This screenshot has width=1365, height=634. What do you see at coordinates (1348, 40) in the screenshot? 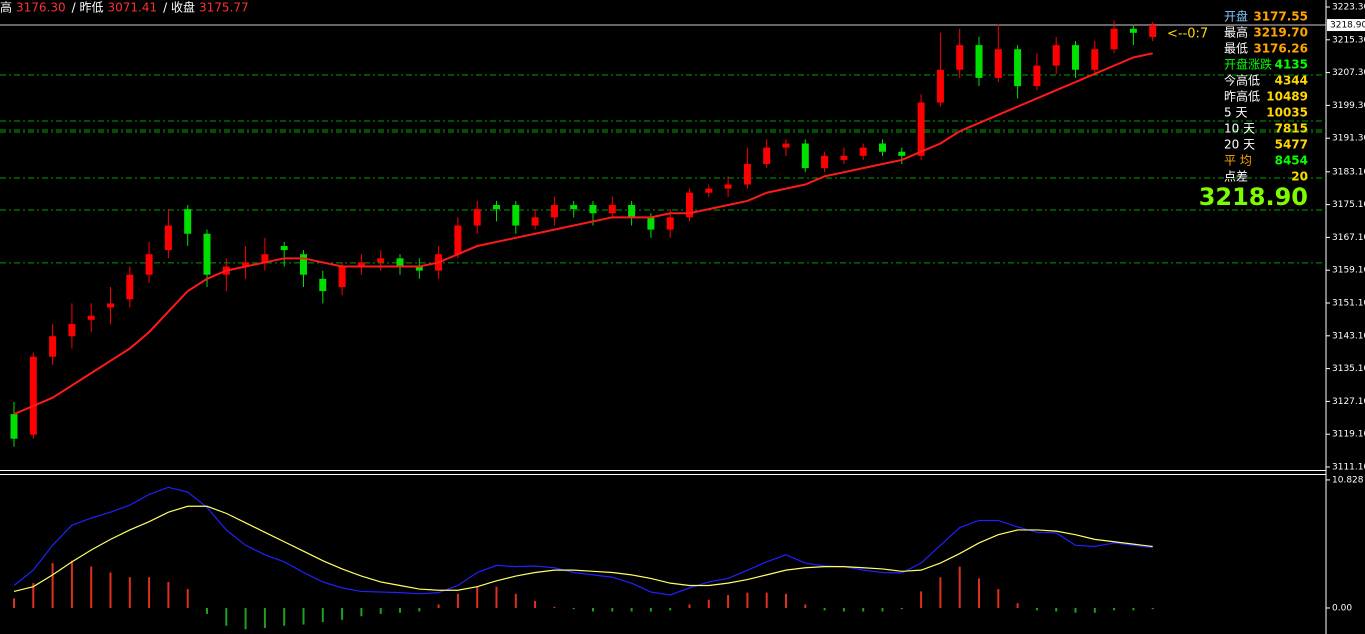
I see `y-tick-label: 3215.30` at bounding box center [1348, 40].